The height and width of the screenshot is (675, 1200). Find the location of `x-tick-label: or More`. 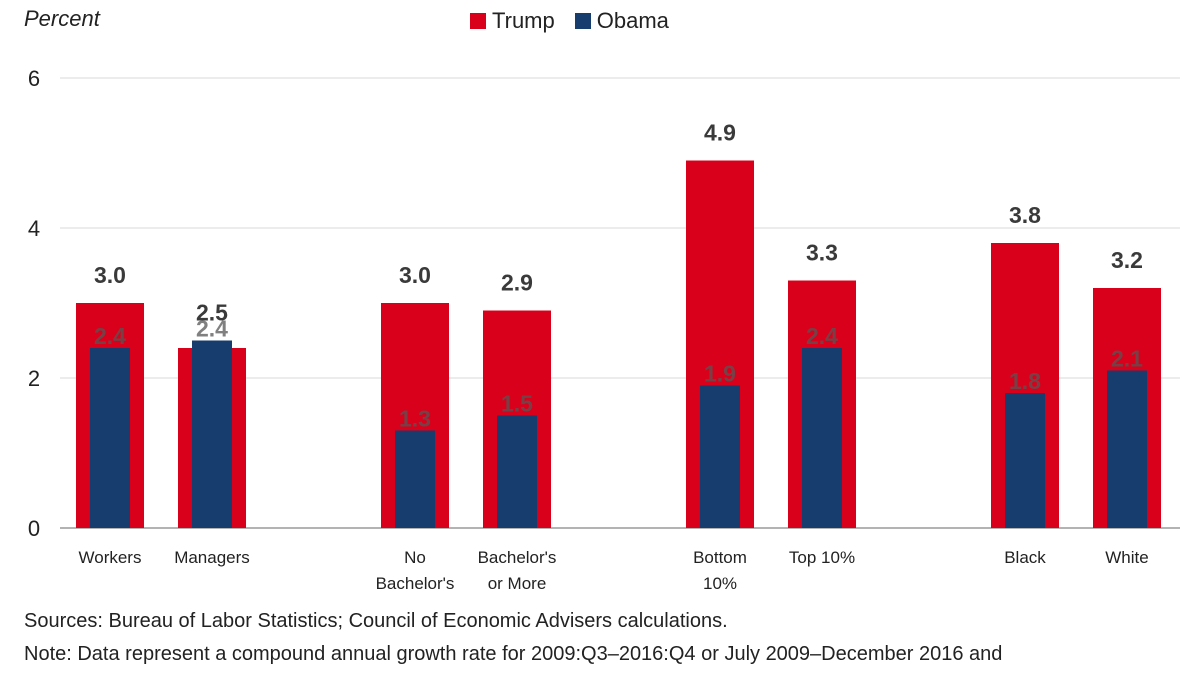

x-tick-label: or More is located at coordinates (517, 583).